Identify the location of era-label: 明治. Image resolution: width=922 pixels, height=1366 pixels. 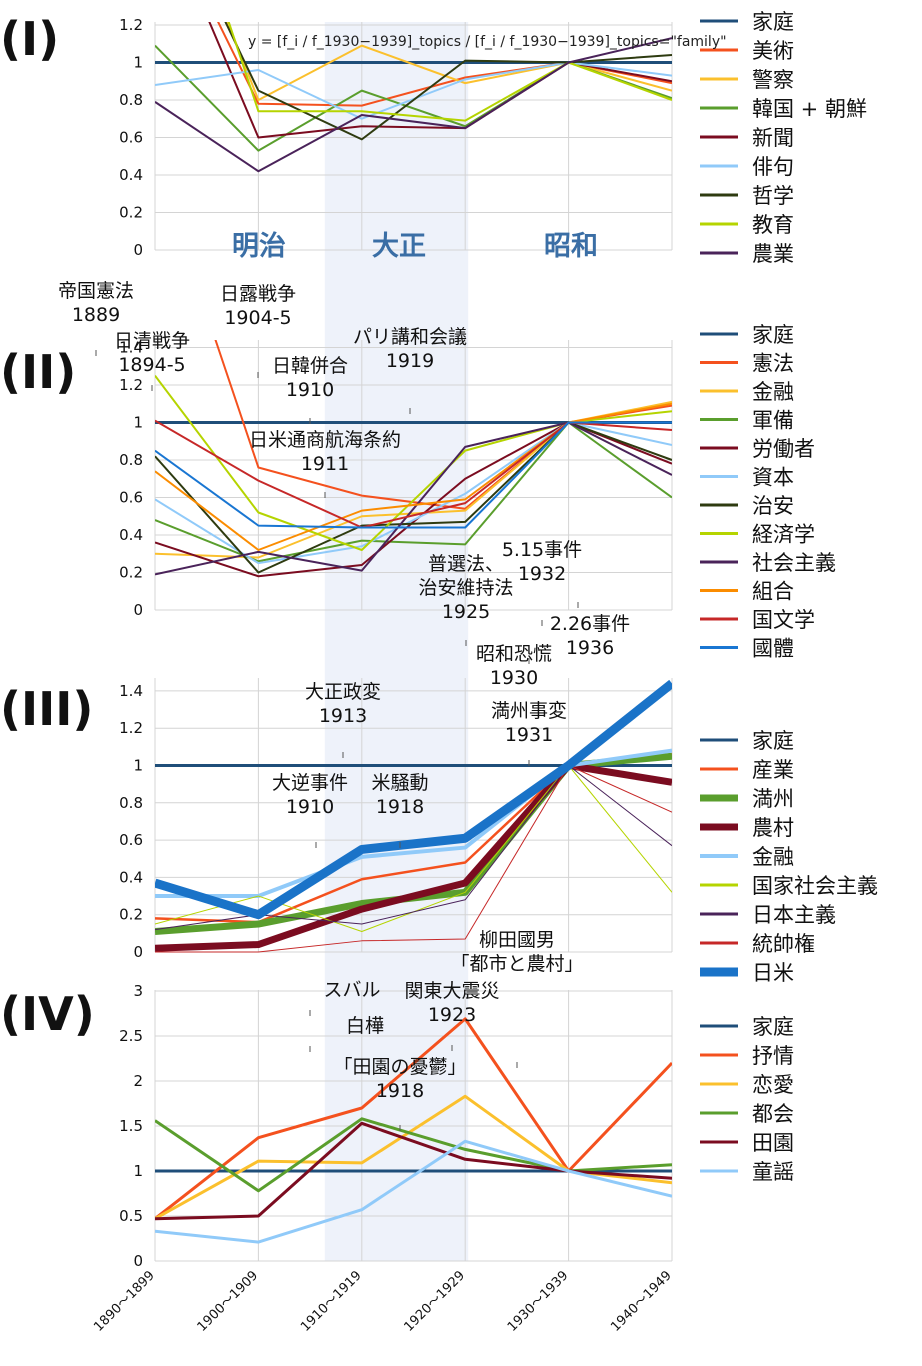
(259, 246).